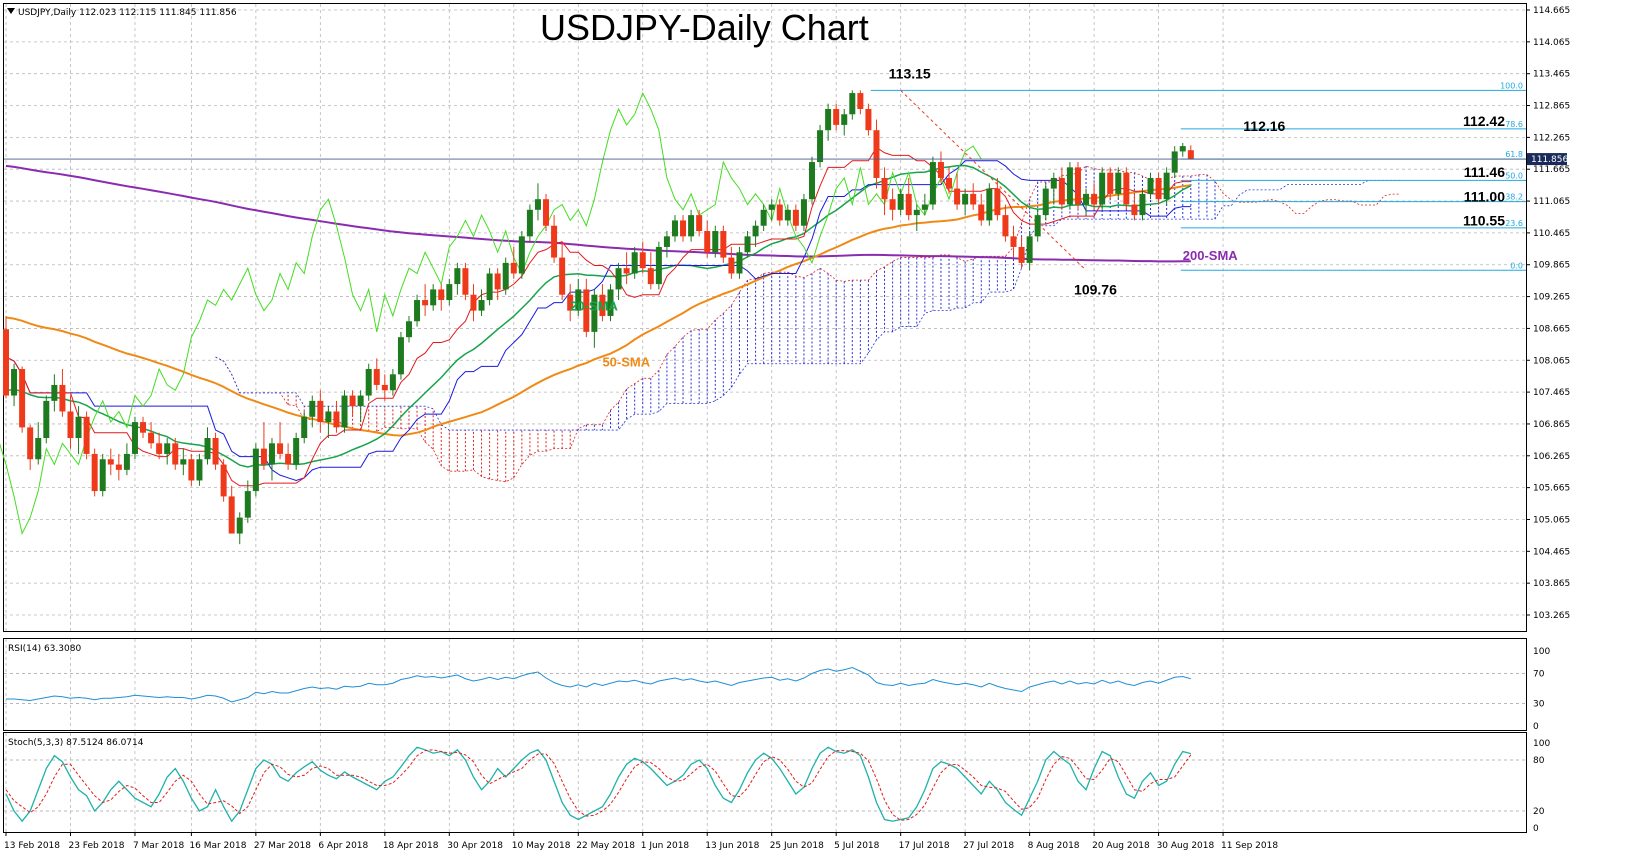  Describe the element at coordinates (282, 846) in the screenshot. I see `date-tick-label: 27 Mar 2018` at that location.